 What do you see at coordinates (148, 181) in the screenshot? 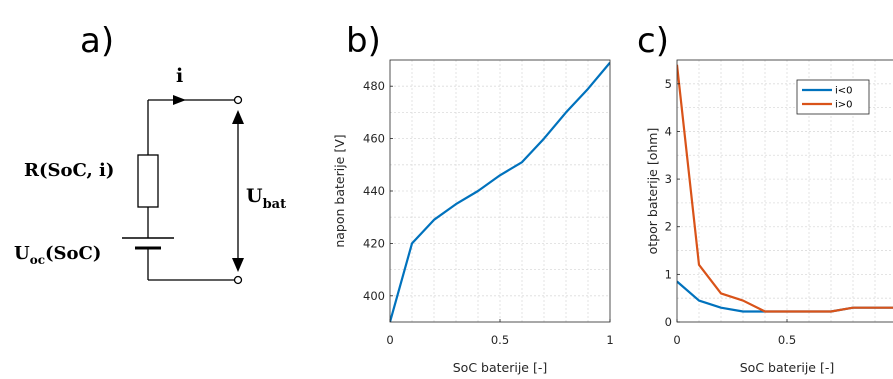
I see `resistor-symbol` at bounding box center [148, 181].